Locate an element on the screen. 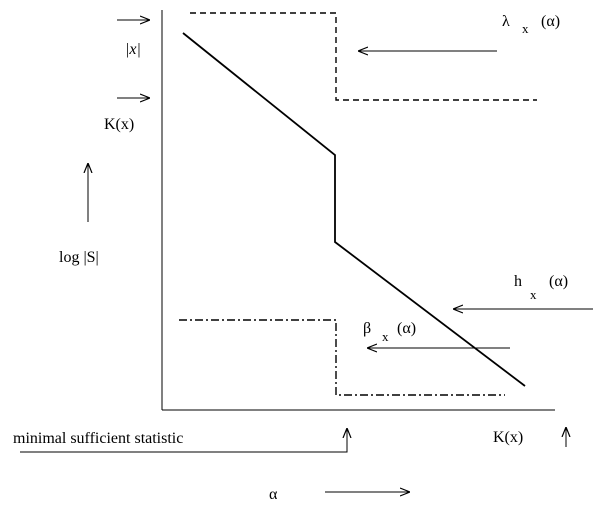 This screenshot has height=506, width=605. abs-x-label: |x| is located at coordinates (133, 49).